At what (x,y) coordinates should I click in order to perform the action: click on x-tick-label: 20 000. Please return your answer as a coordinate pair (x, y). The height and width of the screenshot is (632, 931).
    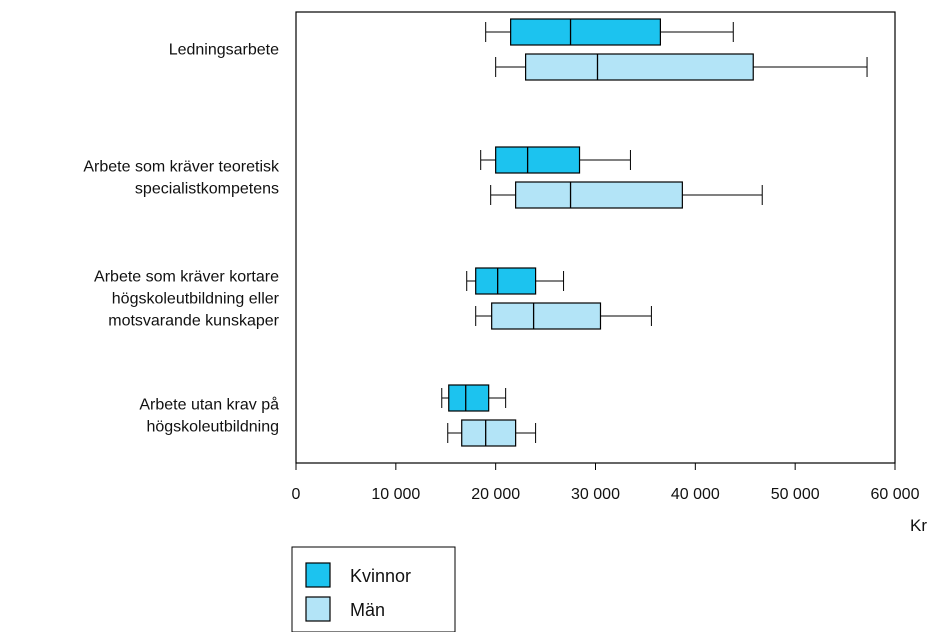
    Looking at the image, I should click on (495, 494).